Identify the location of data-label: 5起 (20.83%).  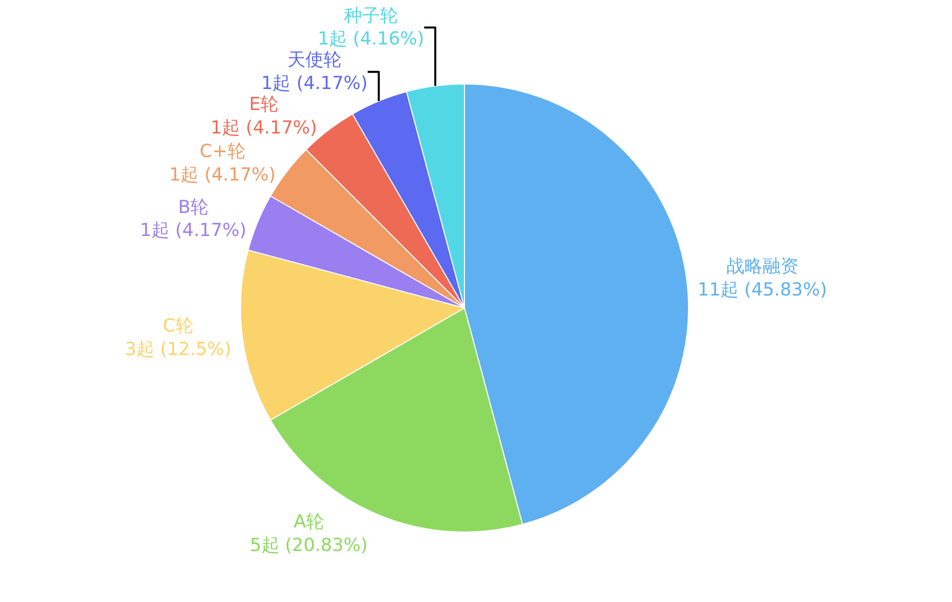
(309, 545).